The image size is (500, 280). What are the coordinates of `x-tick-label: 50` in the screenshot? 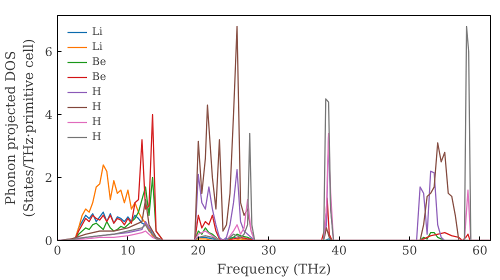 It's located at (410, 251).